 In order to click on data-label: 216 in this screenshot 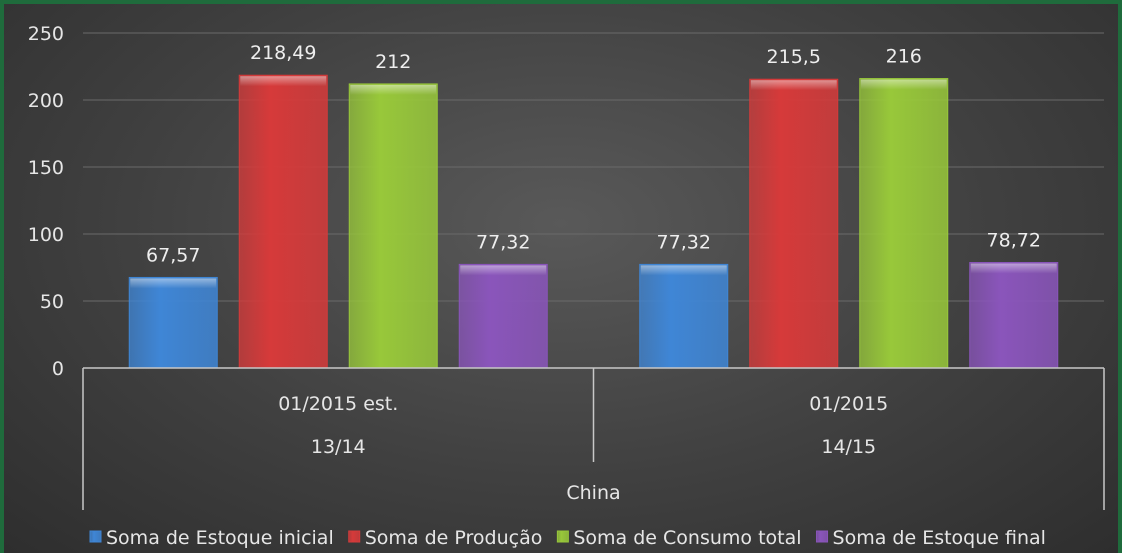, I will do `click(904, 57)`.